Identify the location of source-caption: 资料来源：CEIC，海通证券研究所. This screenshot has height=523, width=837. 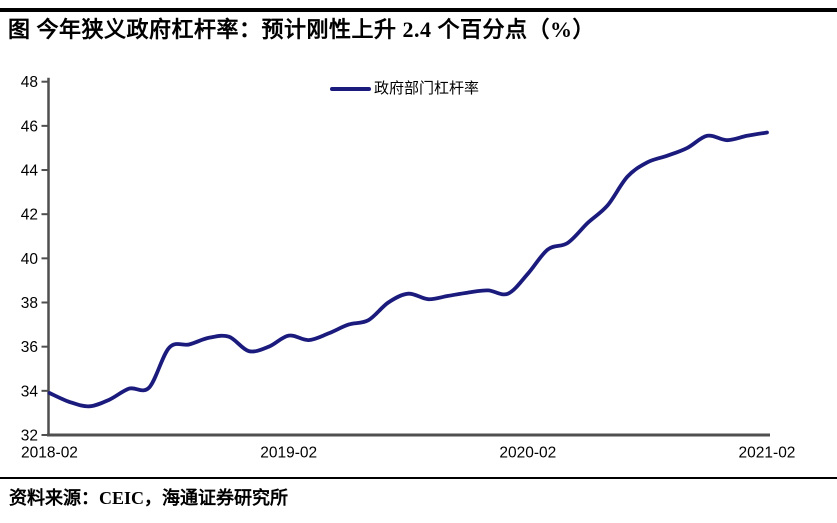
(149, 498).